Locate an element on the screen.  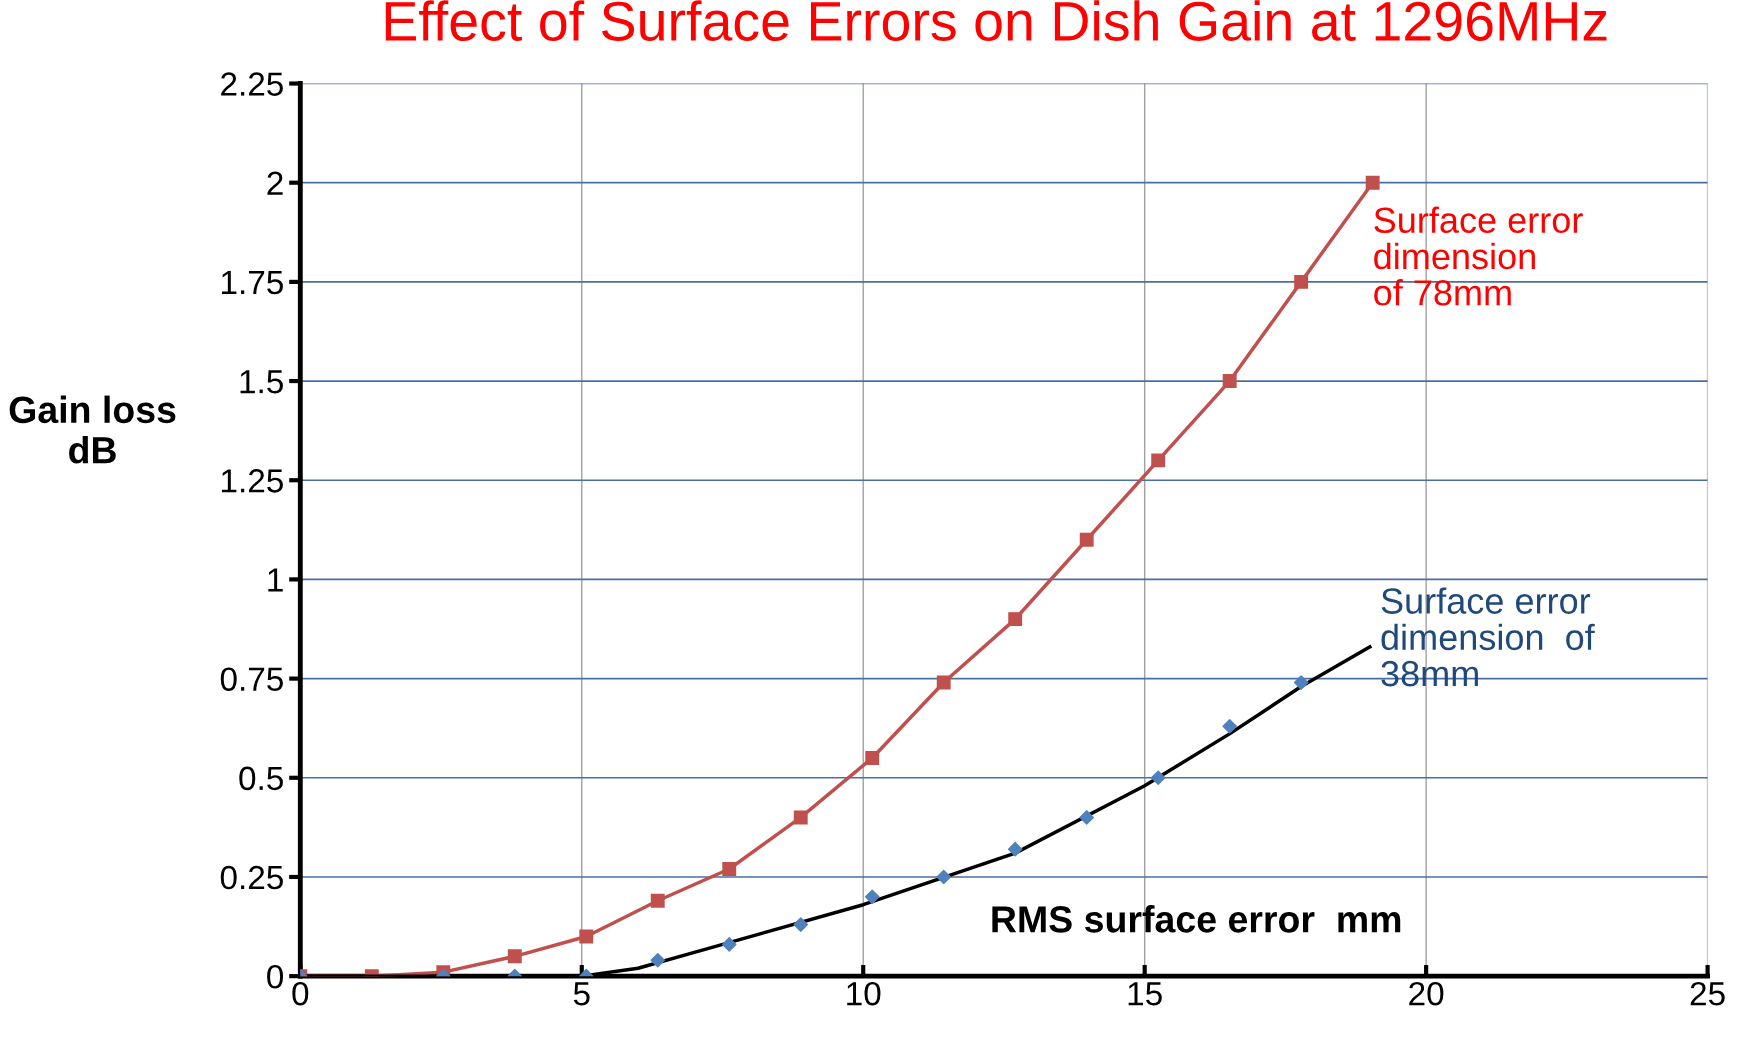
x-tick-label: 25 is located at coordinates (1707, 993).